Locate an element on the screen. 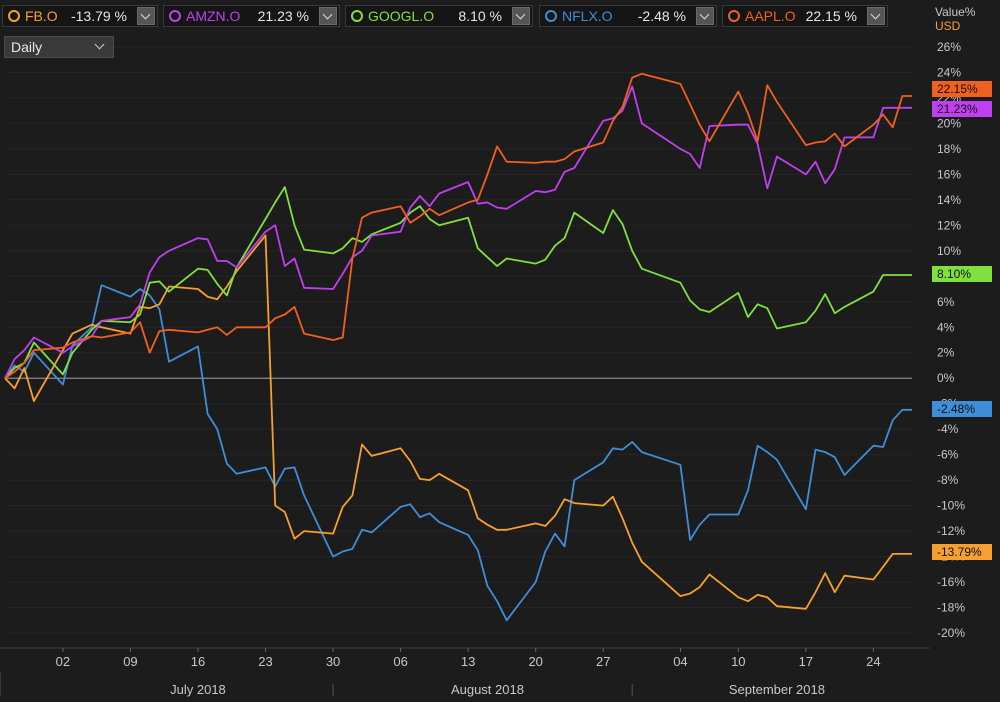 This screenshot has width=1000, height=702. series-end-labels: -13.79% 21.23% 8.10% -2.48% 22.15% is located at coordinates (962, 320).